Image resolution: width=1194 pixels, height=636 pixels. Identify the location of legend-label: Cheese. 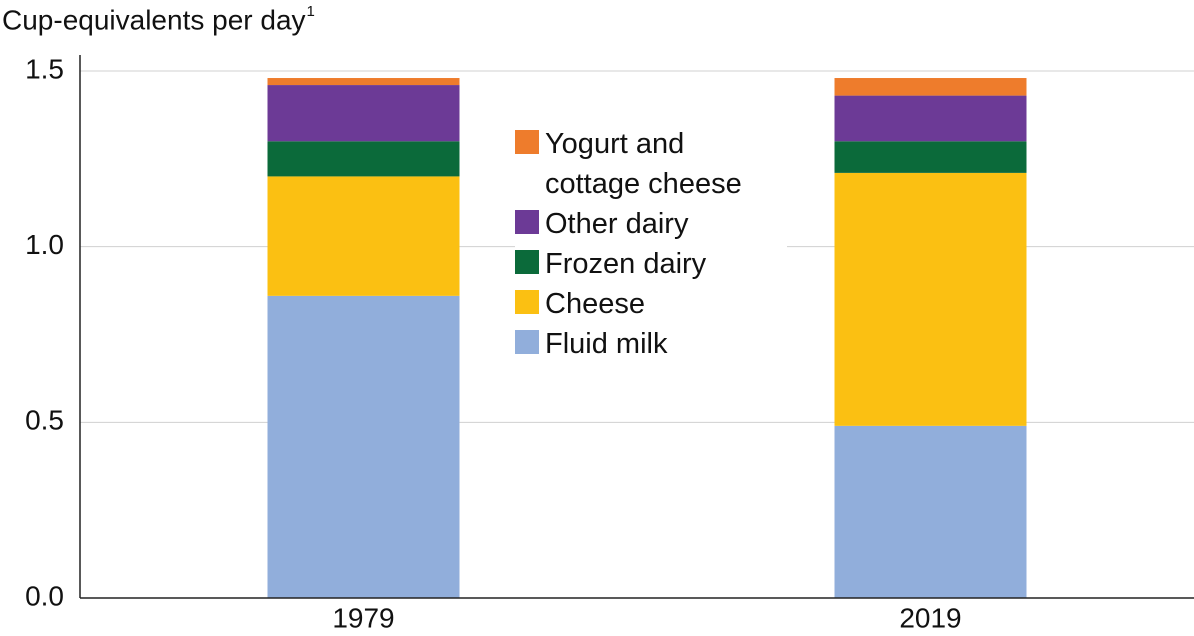
(595, 304).